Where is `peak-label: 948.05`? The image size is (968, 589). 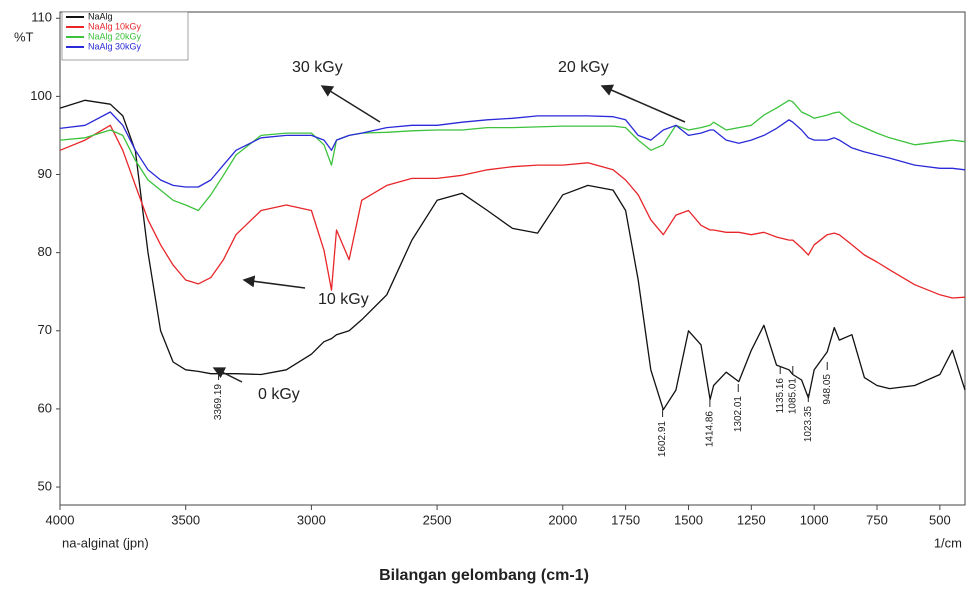 peak-label: 948.05 is located at coordinates (827, 389).